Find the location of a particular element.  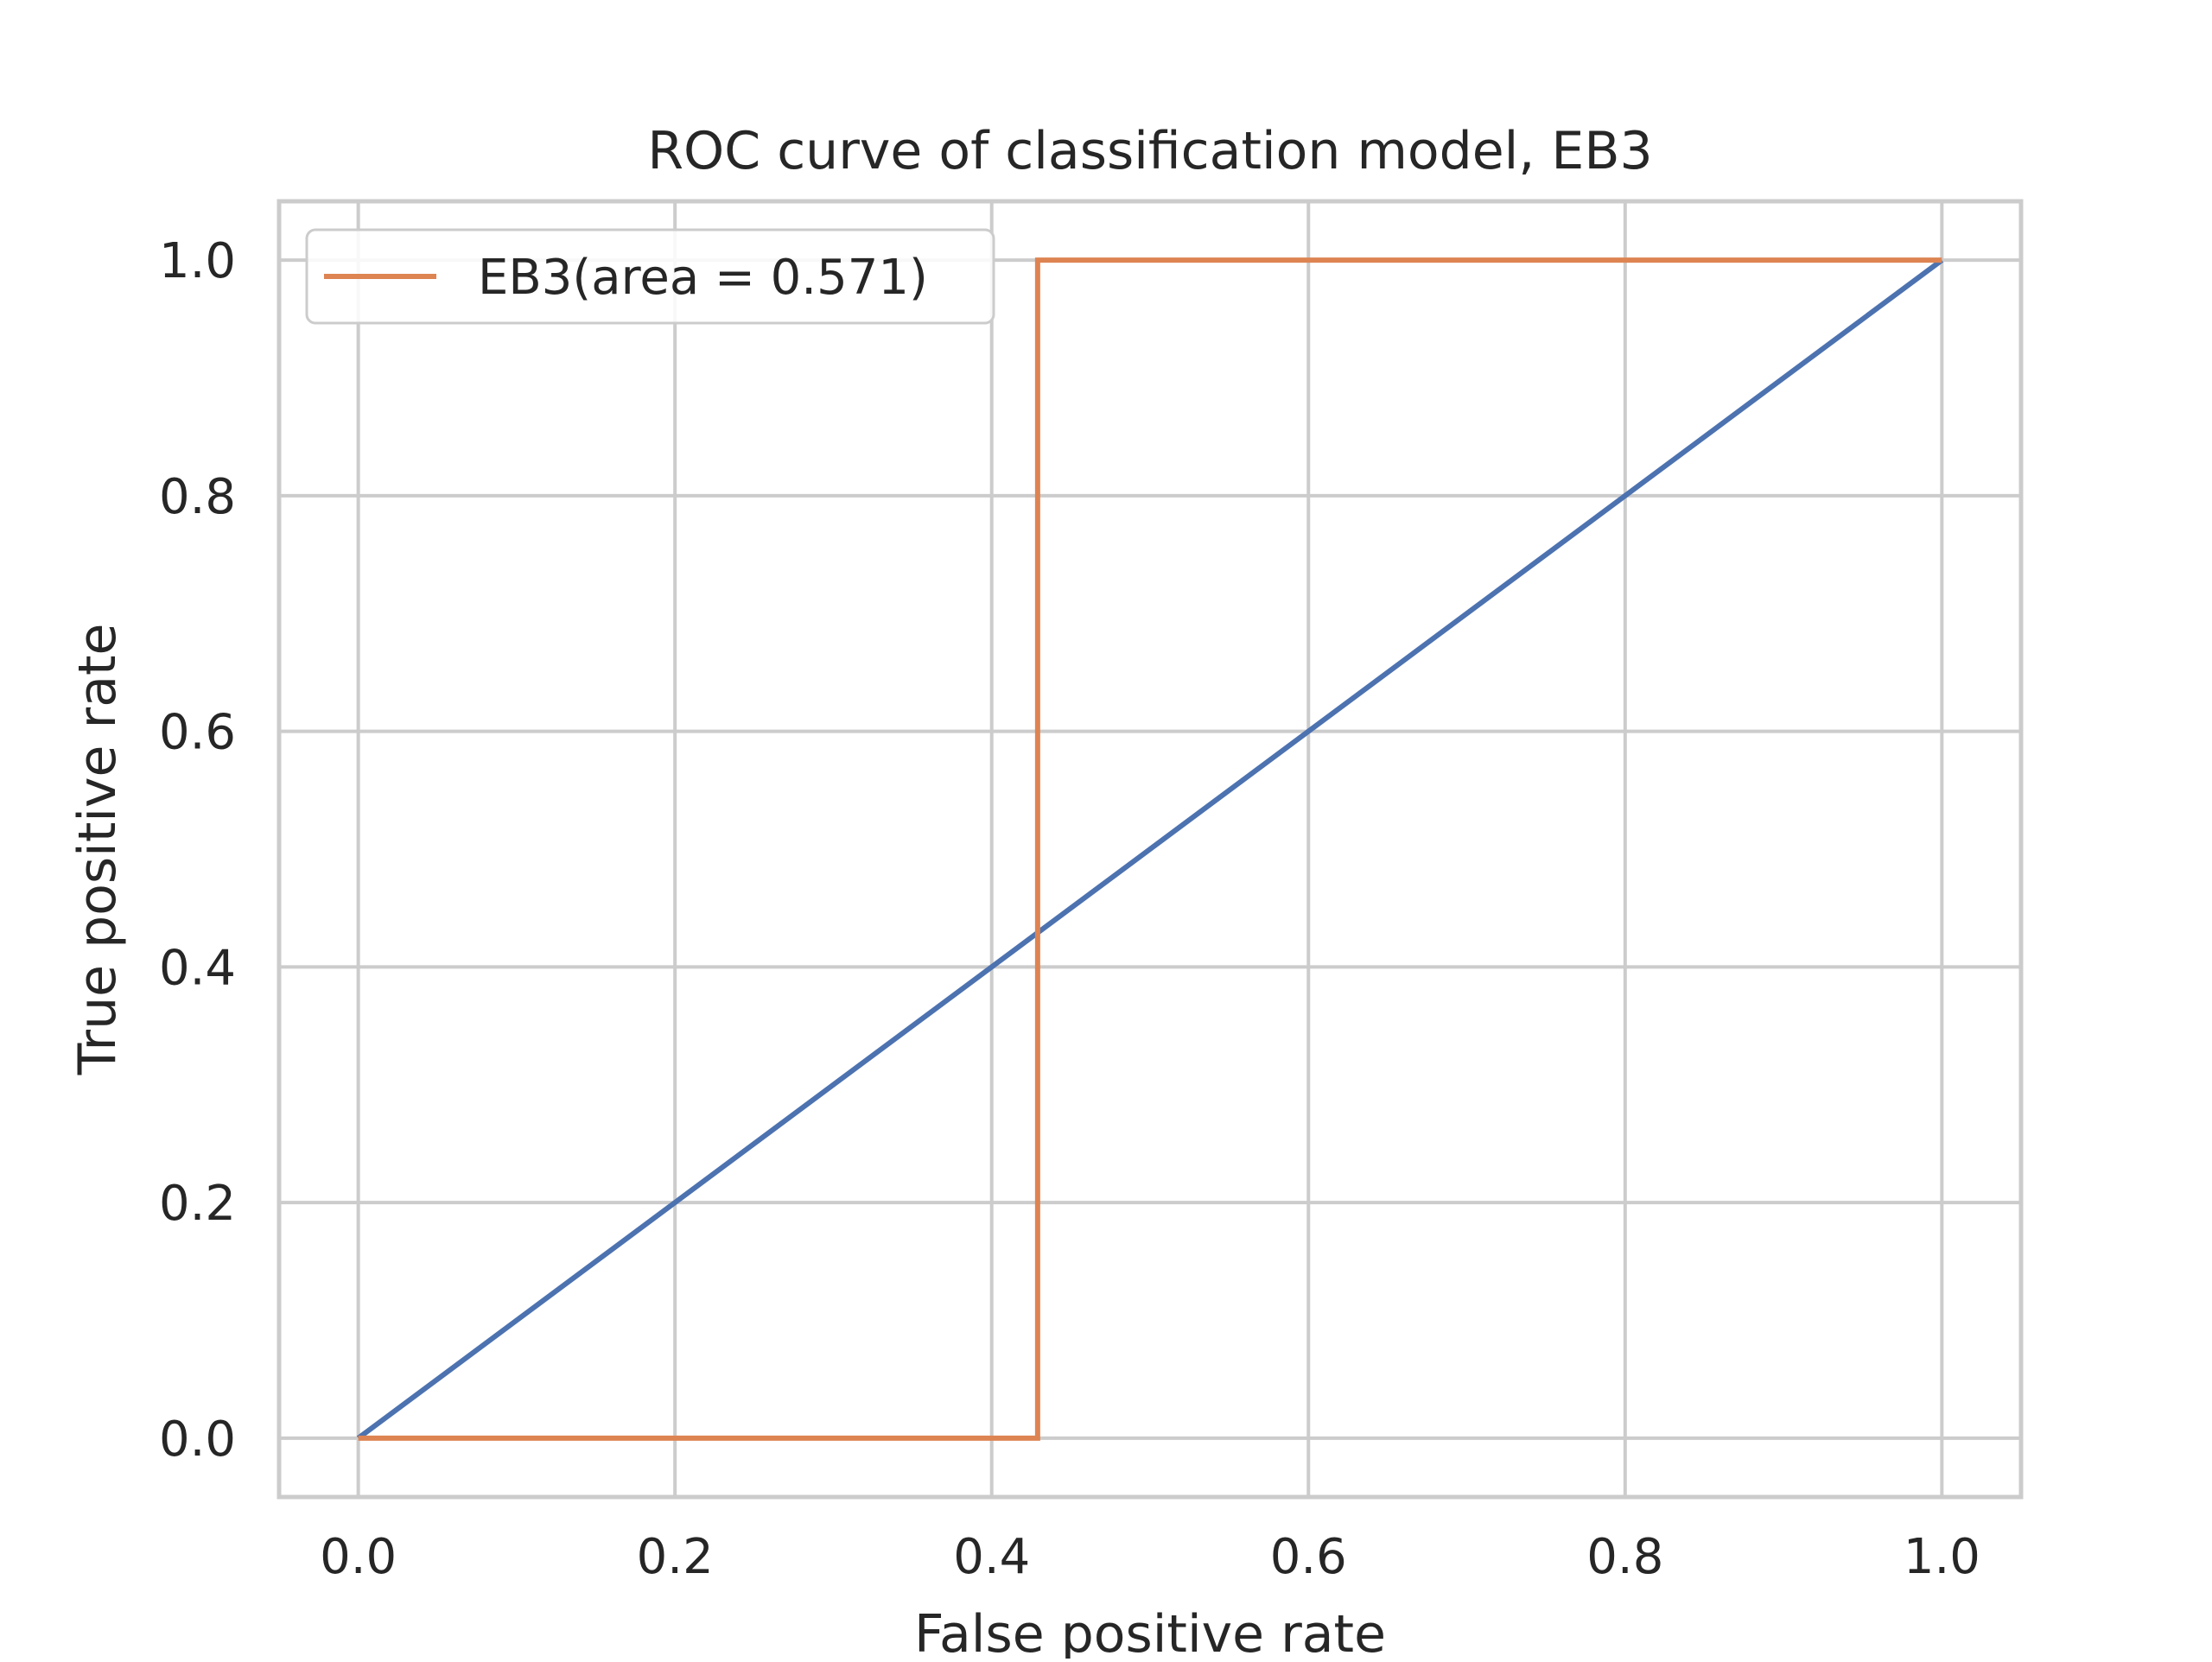

x-tick-label: 1.0 is located at coordinates (1942, 1557).